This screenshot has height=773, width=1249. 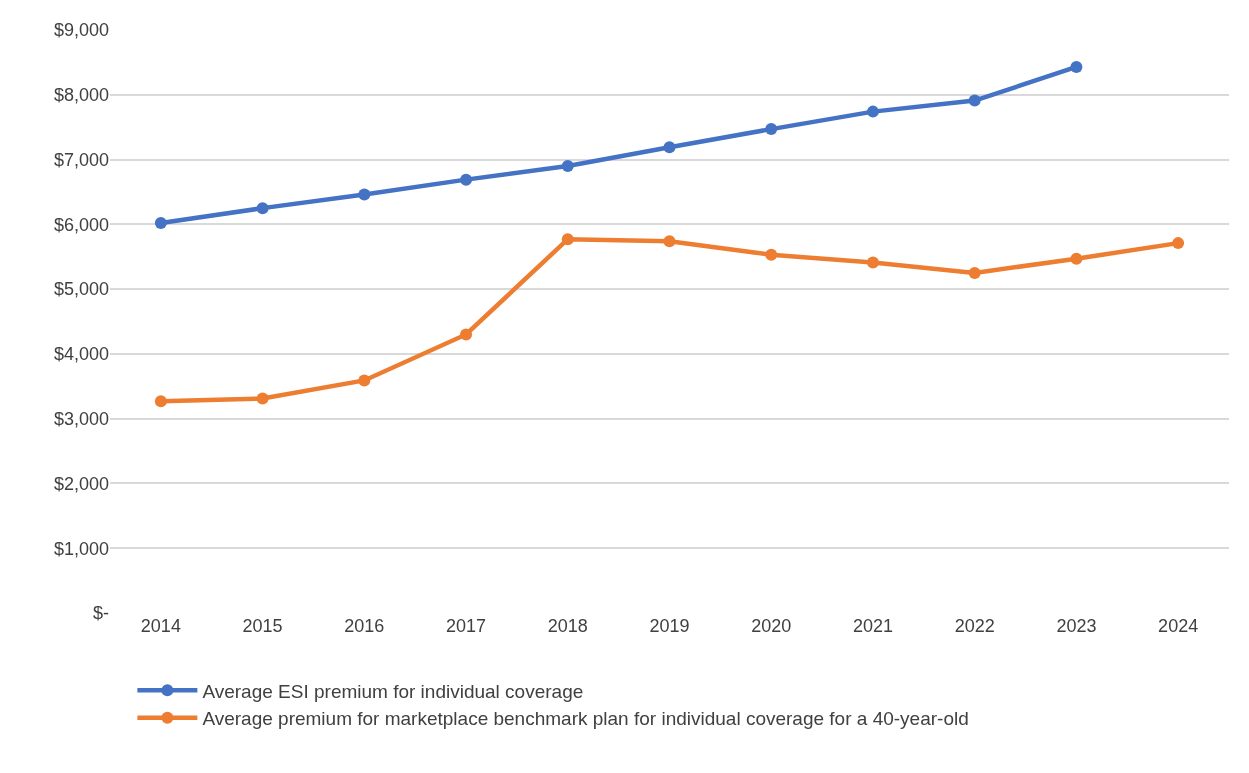 What do you see at coordinates (771, 626) in the screenshot?
I see `x-tick-label: 2020` at bounding box center [771, 626].